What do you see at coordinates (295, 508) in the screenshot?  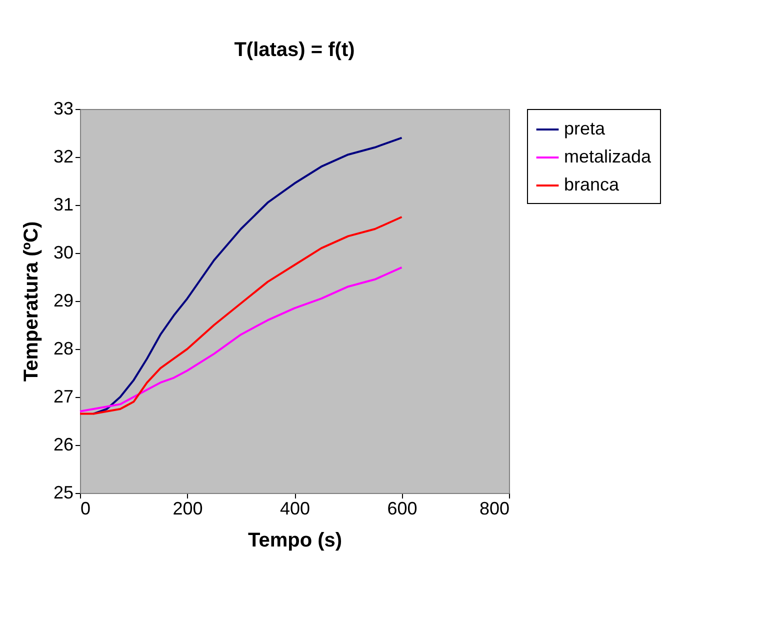 I see `x-tick-label: 400` at bounding box center [295, 508].